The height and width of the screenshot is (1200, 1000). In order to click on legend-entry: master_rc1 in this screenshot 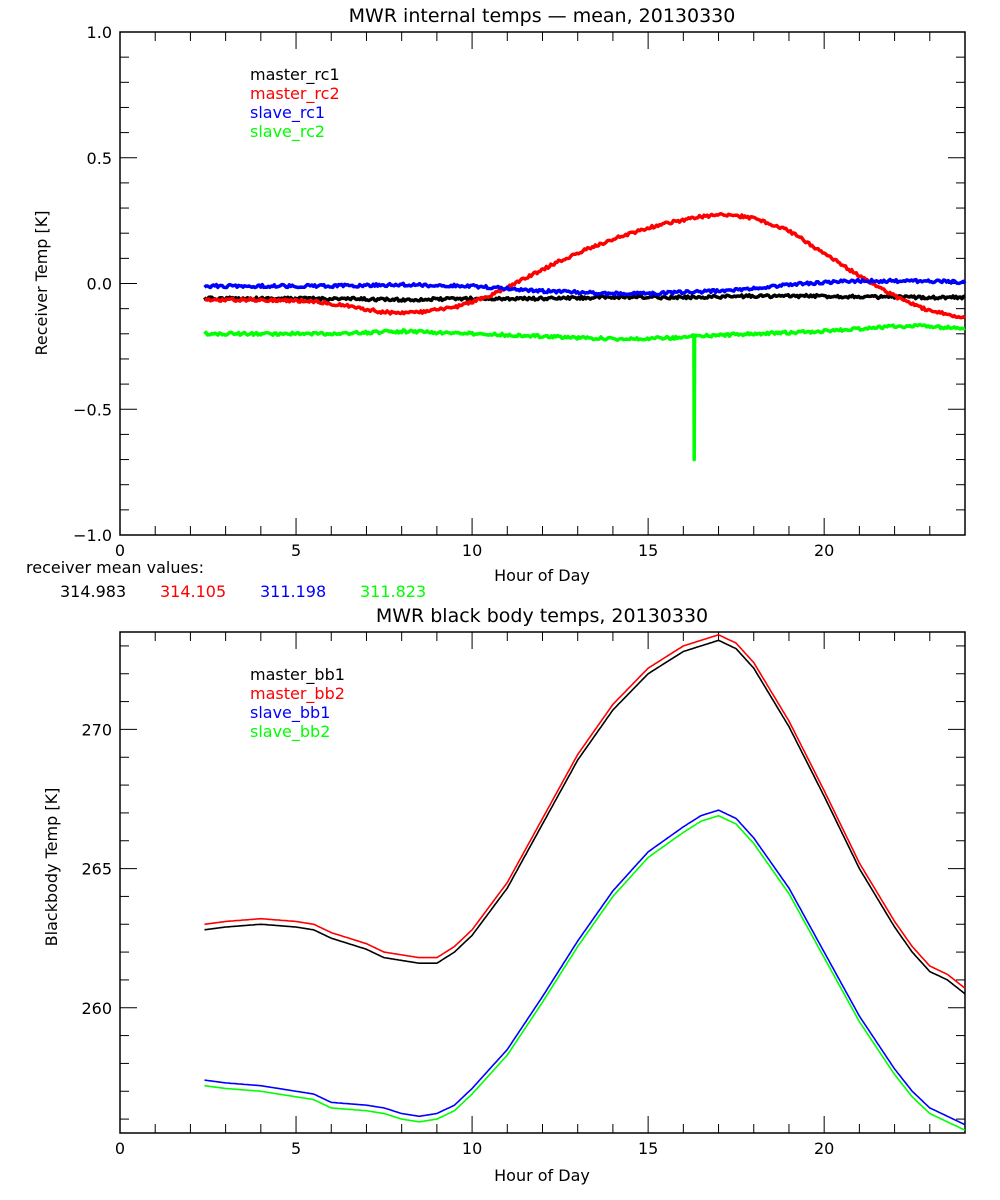, I will do `click(295, 75)`.